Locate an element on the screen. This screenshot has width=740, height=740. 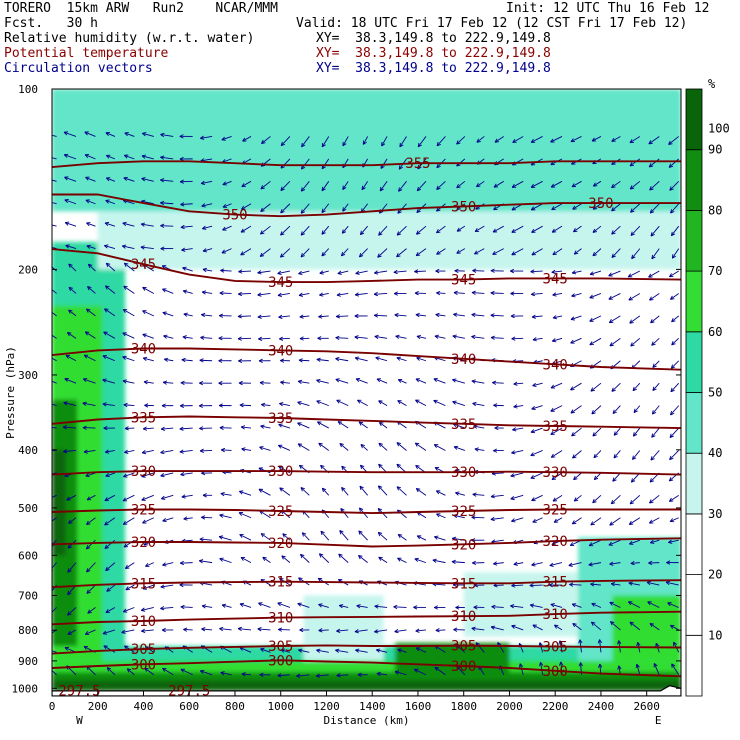
rh-band is located at coordinates (366, 685).